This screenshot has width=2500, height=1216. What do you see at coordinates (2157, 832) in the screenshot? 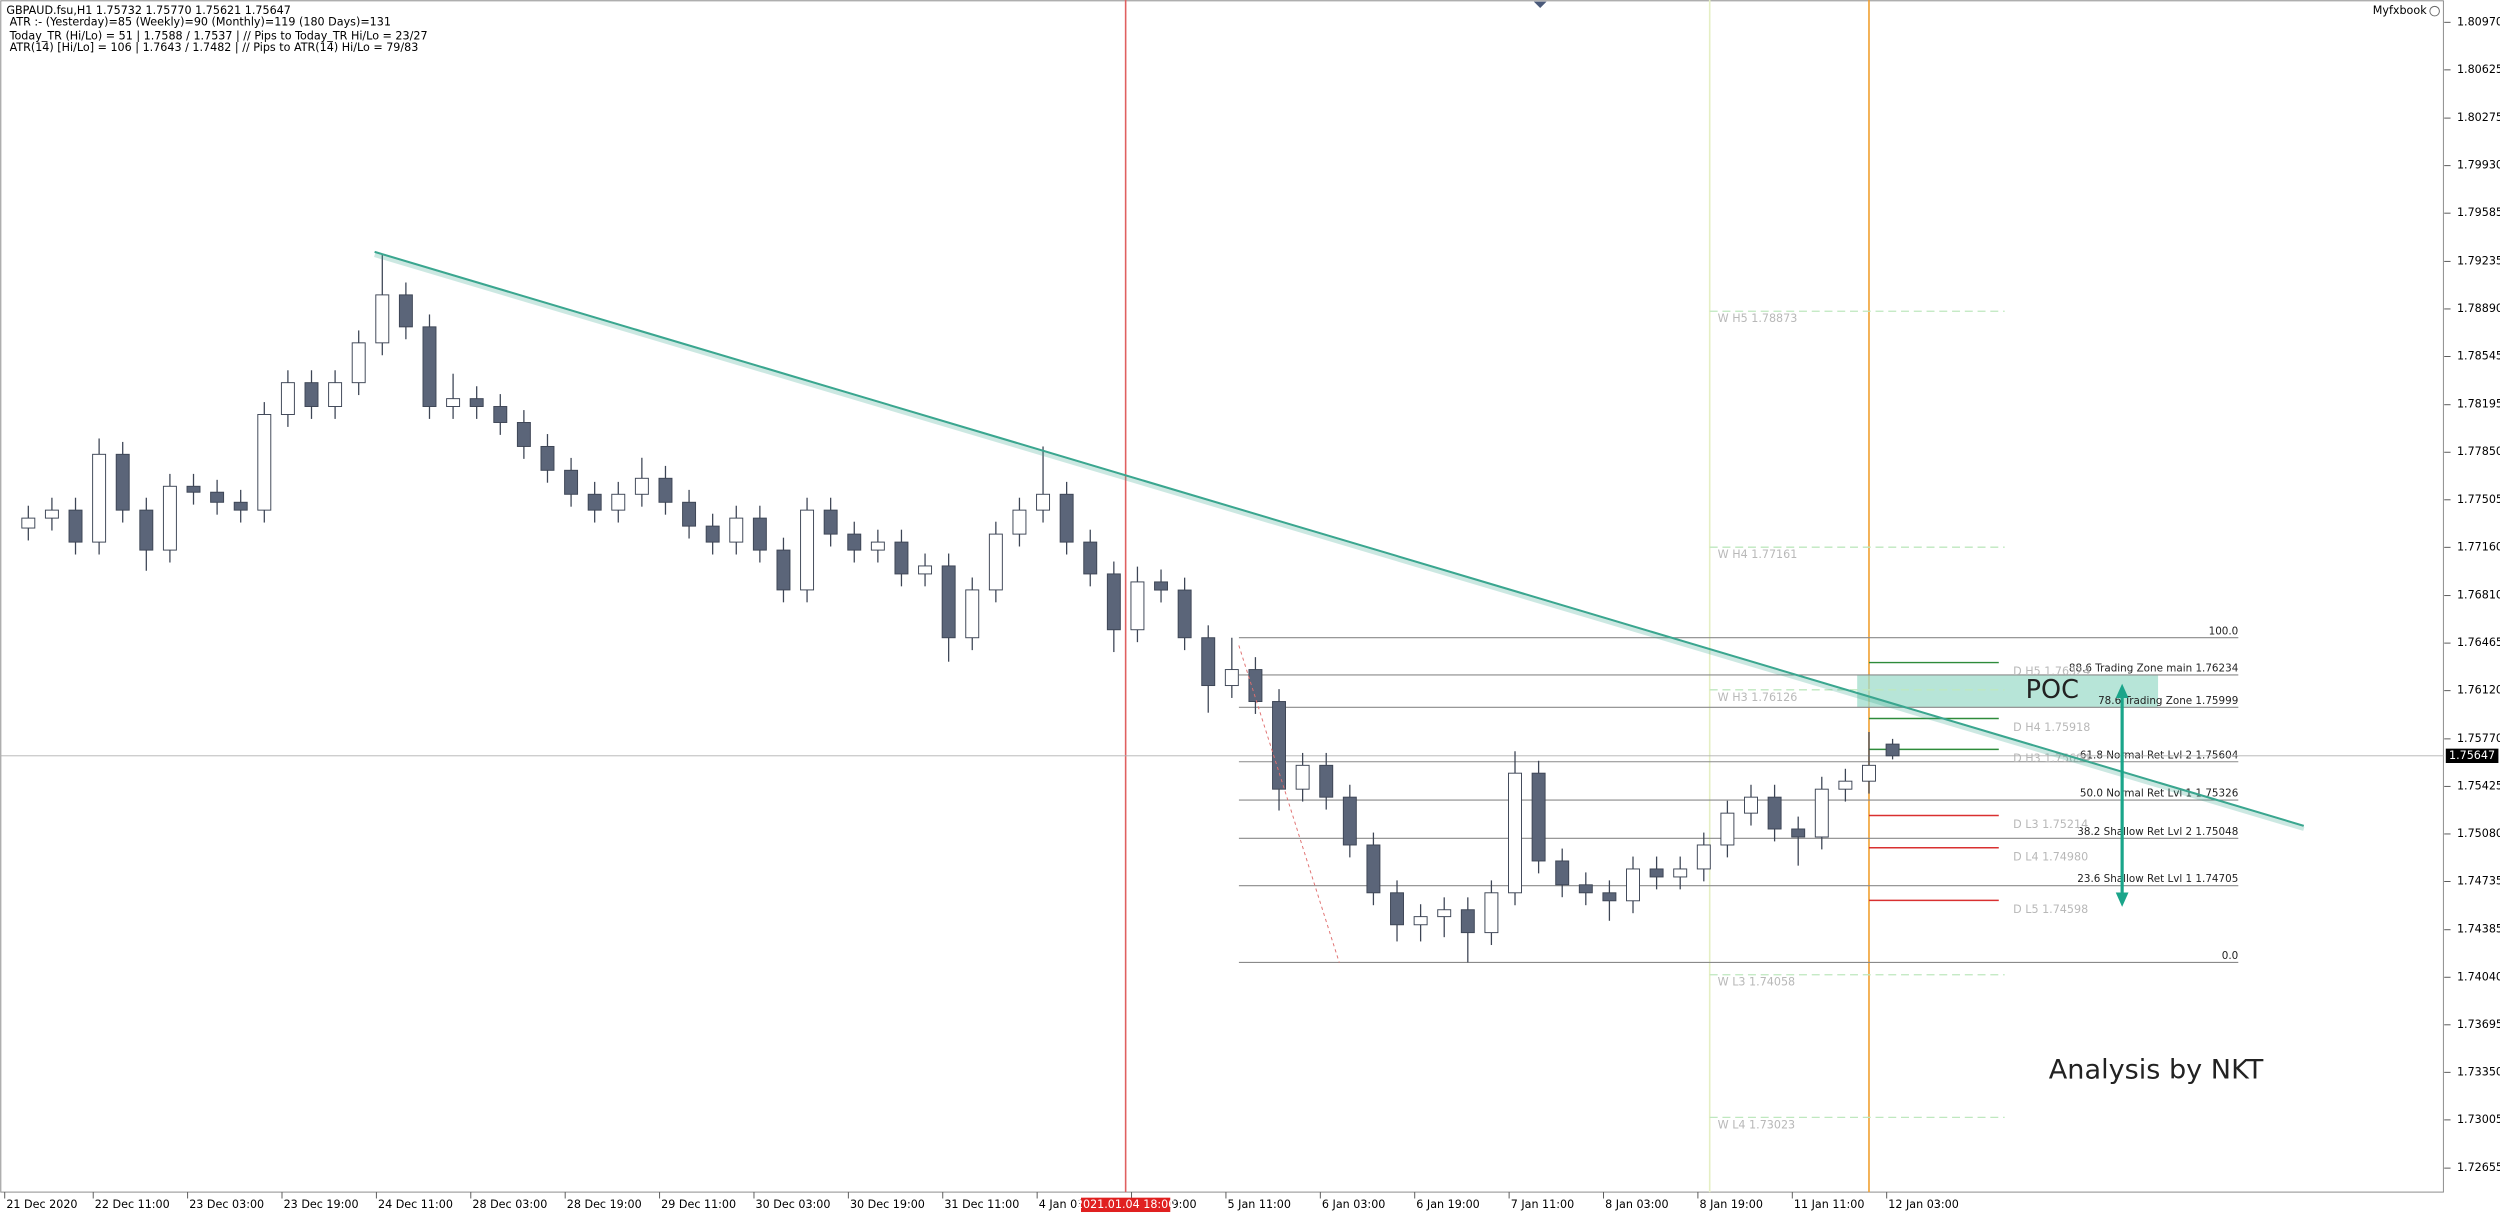
I see `fib-label: 38.2 Shallow Ret Lvl 2 1.75048` at bounding box center [2157, 832].